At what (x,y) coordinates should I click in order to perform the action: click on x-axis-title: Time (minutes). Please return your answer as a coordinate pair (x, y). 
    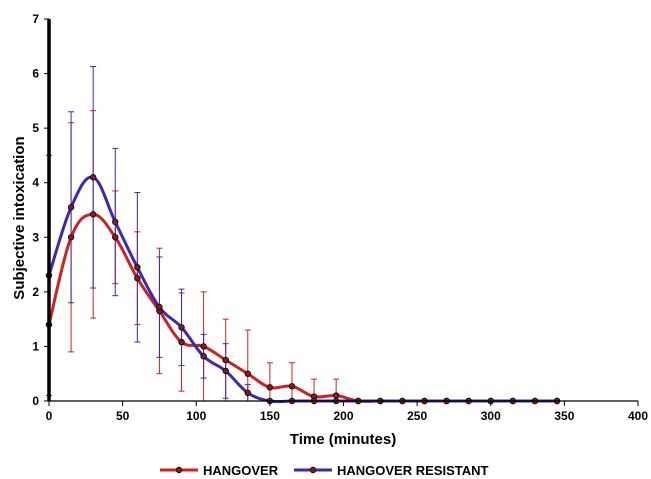
    Looking at the image, I should click on (343, 439).